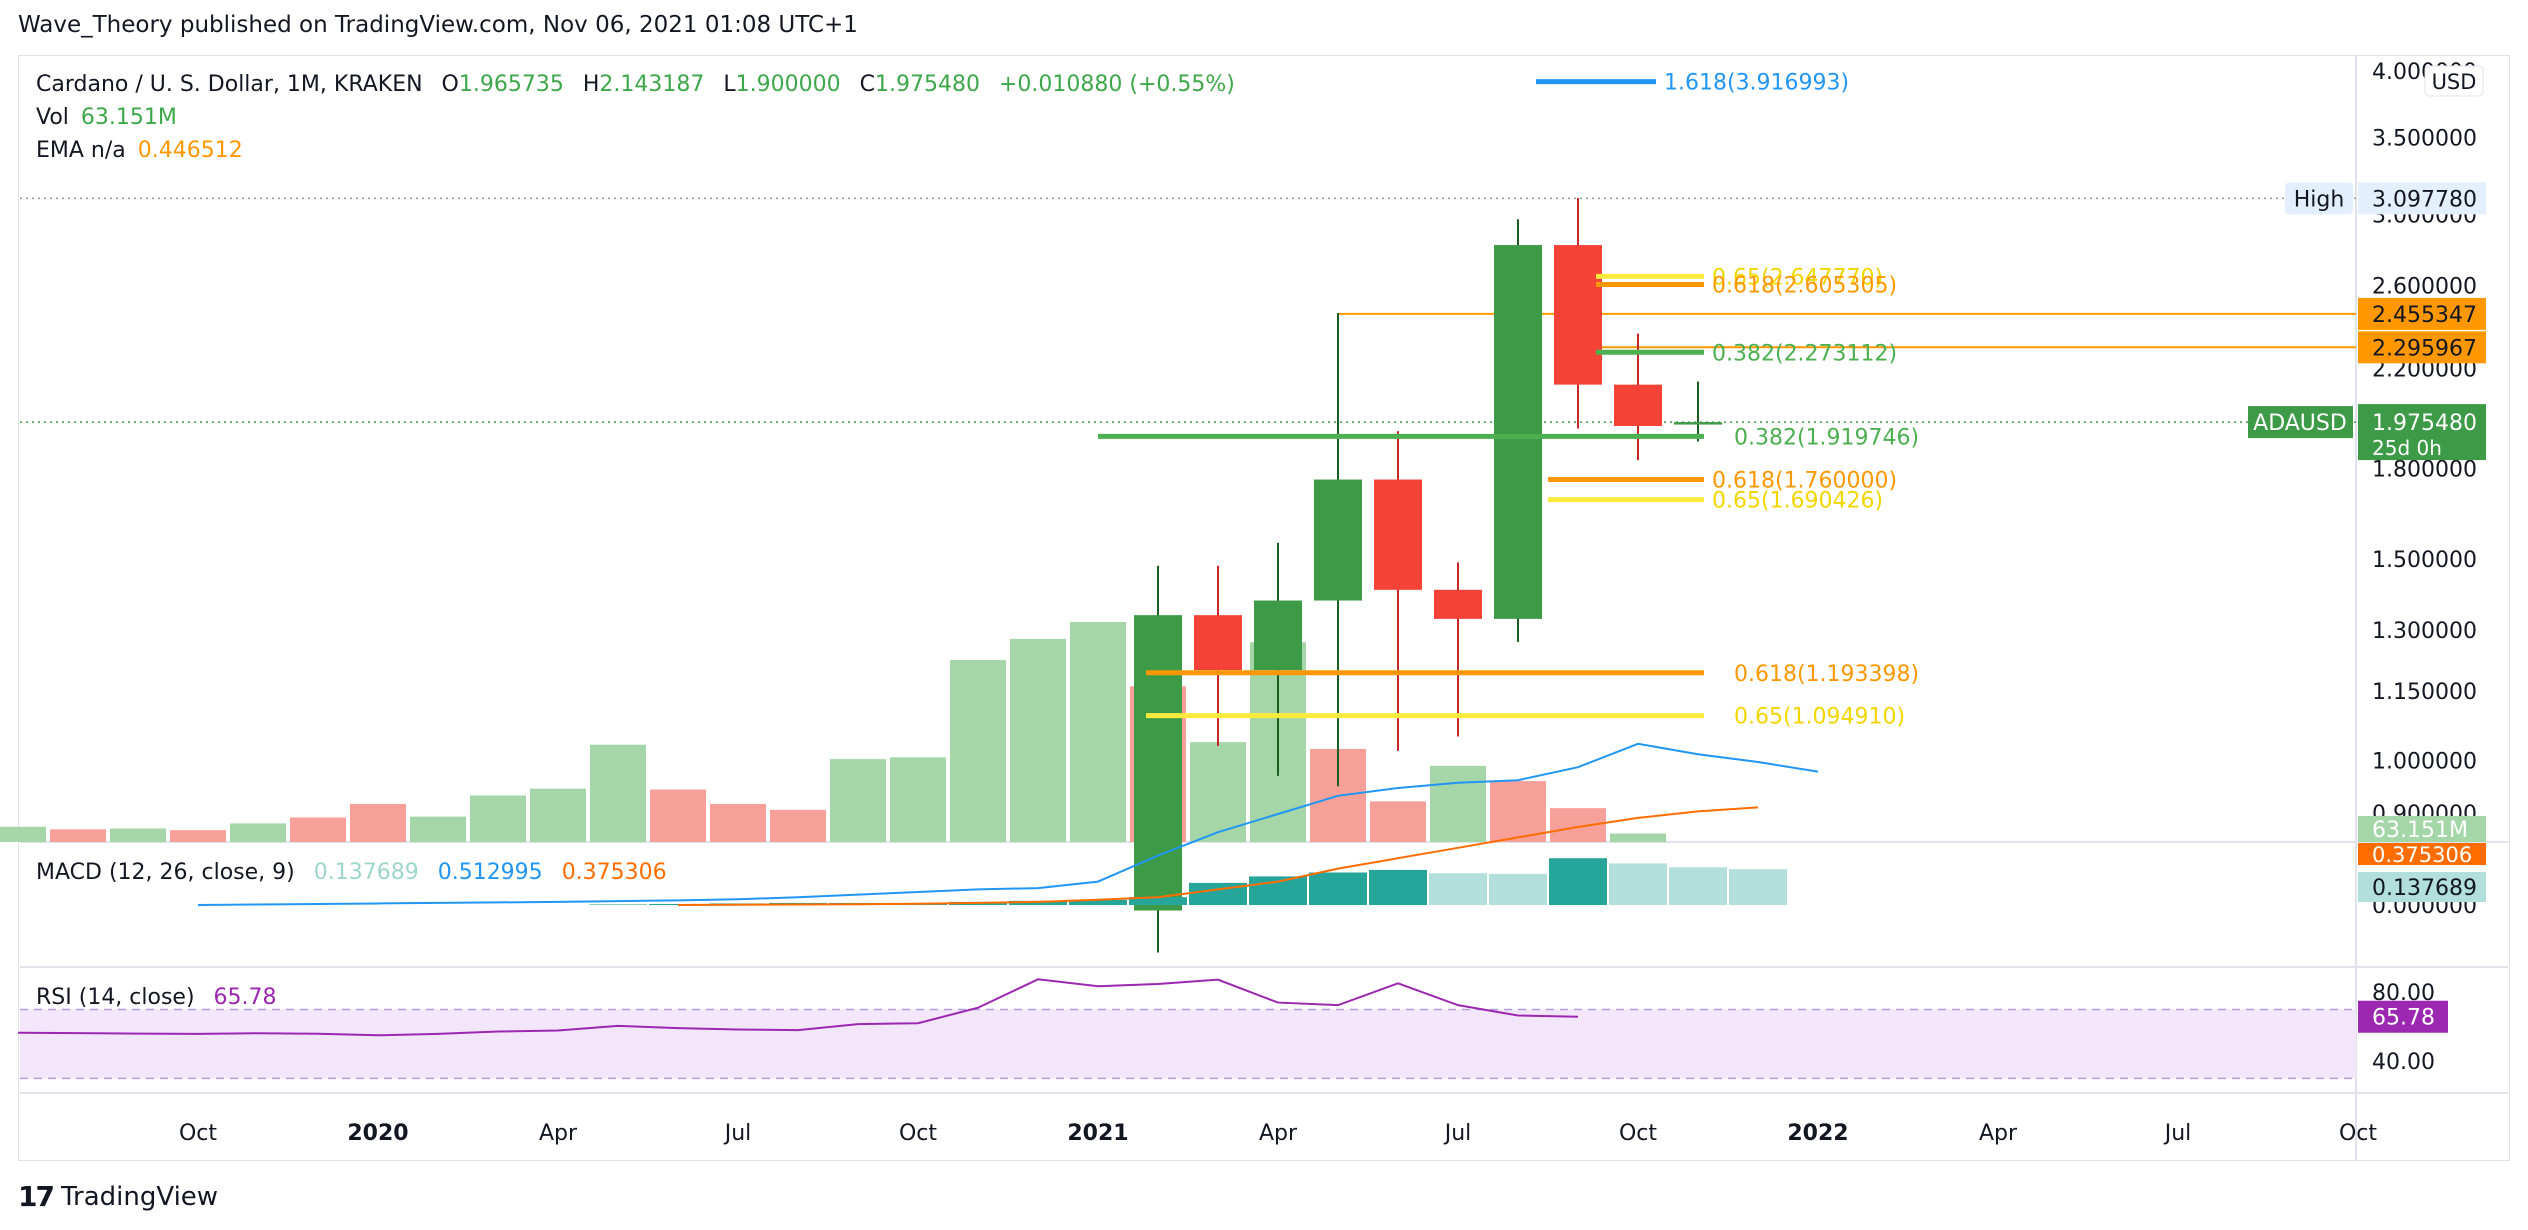  What do you see at coordinates (1218, 856) in the screenshot?
I see `macd-signal-line` at bounding box center [1218, 856].